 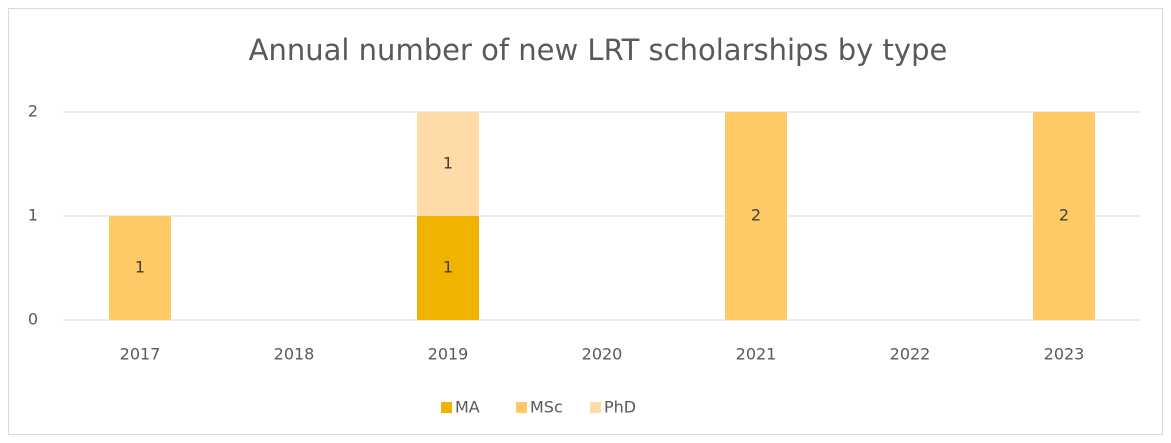 What do you see at coordinates (1064, 354) in the screenshot?
I see `x-tick-label: 2023` at bounding box center [1064, 354].